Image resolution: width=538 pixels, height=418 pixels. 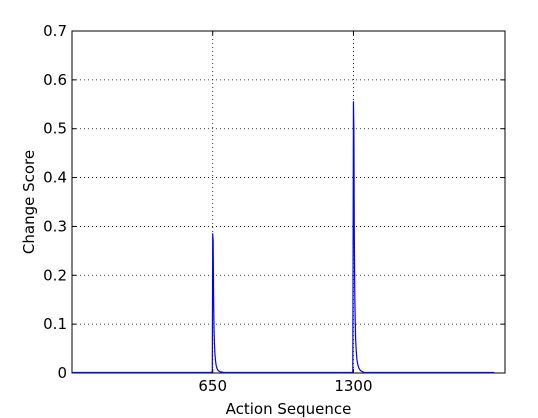 I want to click on y-axis-label: Change Score, so click(x=29, y=202).